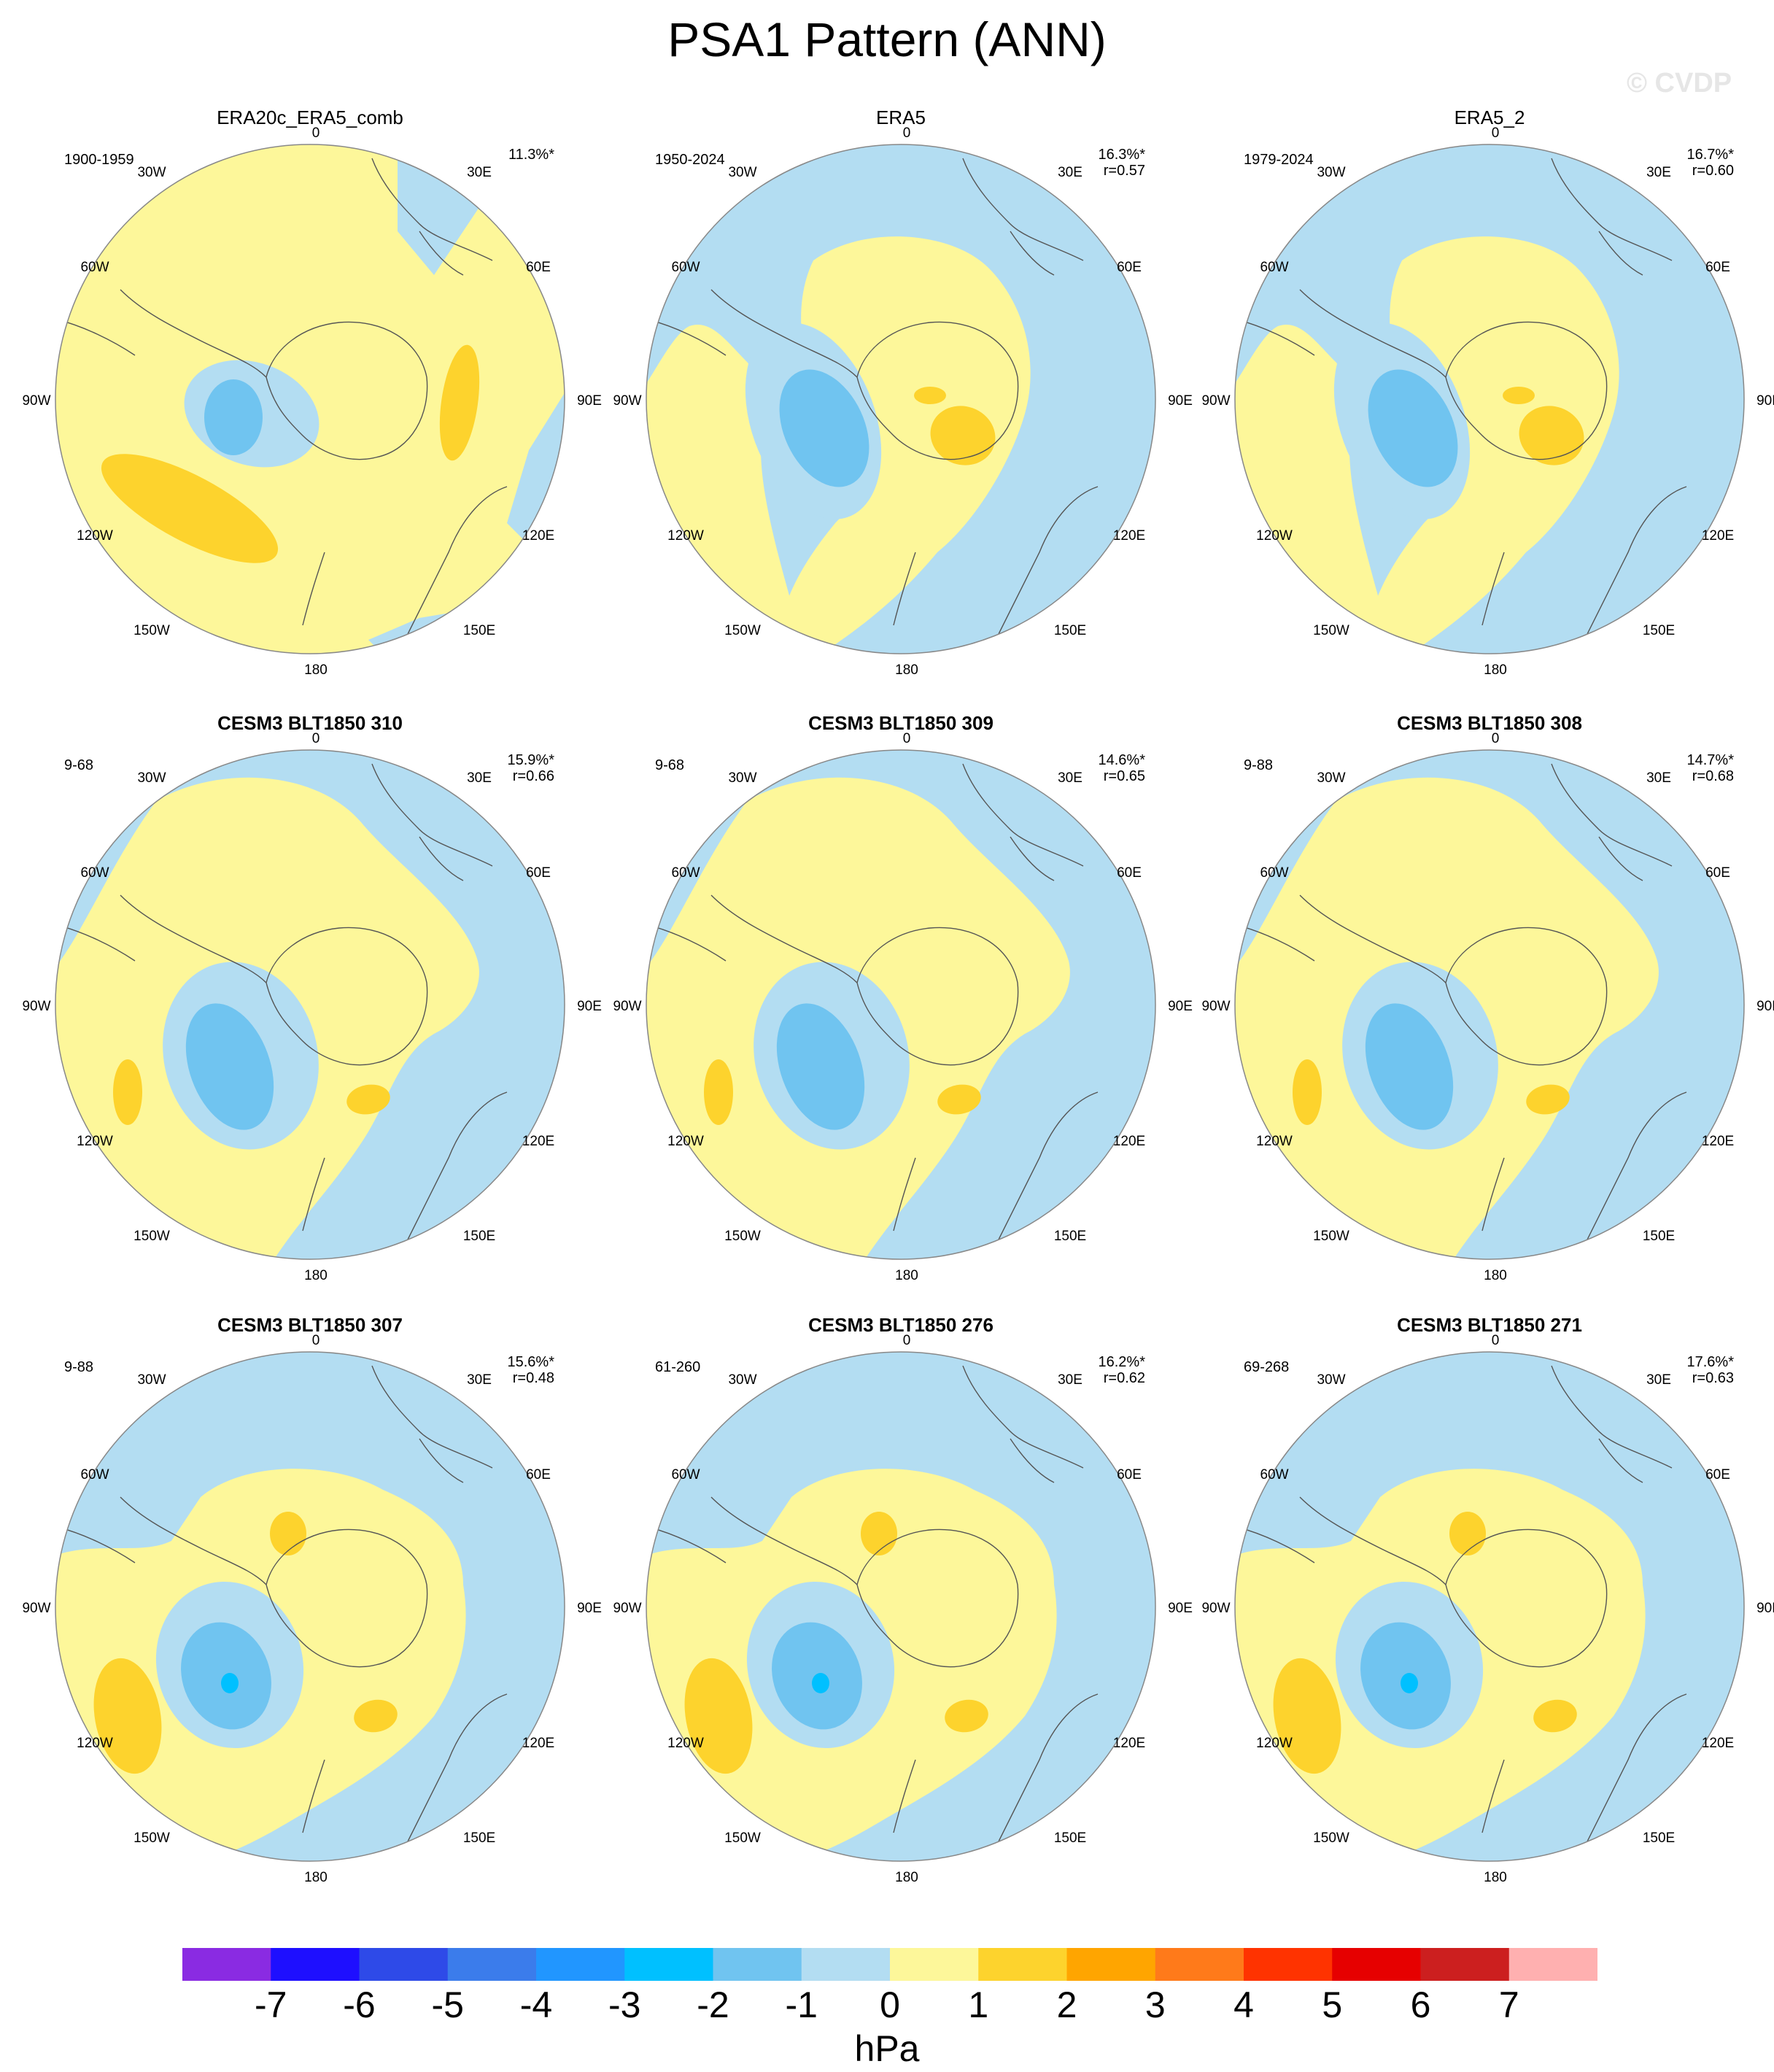 The image size is (1774, 2072). Describe the element at coordinates (690, 160) in the screenshot. I see `panel-period: 1950-2024` at that location.